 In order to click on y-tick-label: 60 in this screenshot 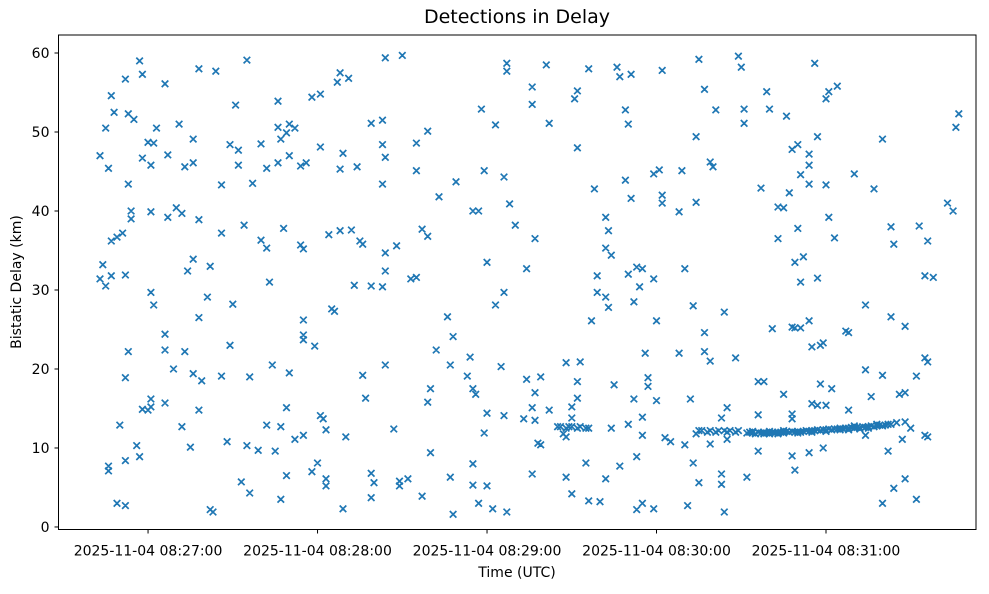, I will do `click(41, 54)`.